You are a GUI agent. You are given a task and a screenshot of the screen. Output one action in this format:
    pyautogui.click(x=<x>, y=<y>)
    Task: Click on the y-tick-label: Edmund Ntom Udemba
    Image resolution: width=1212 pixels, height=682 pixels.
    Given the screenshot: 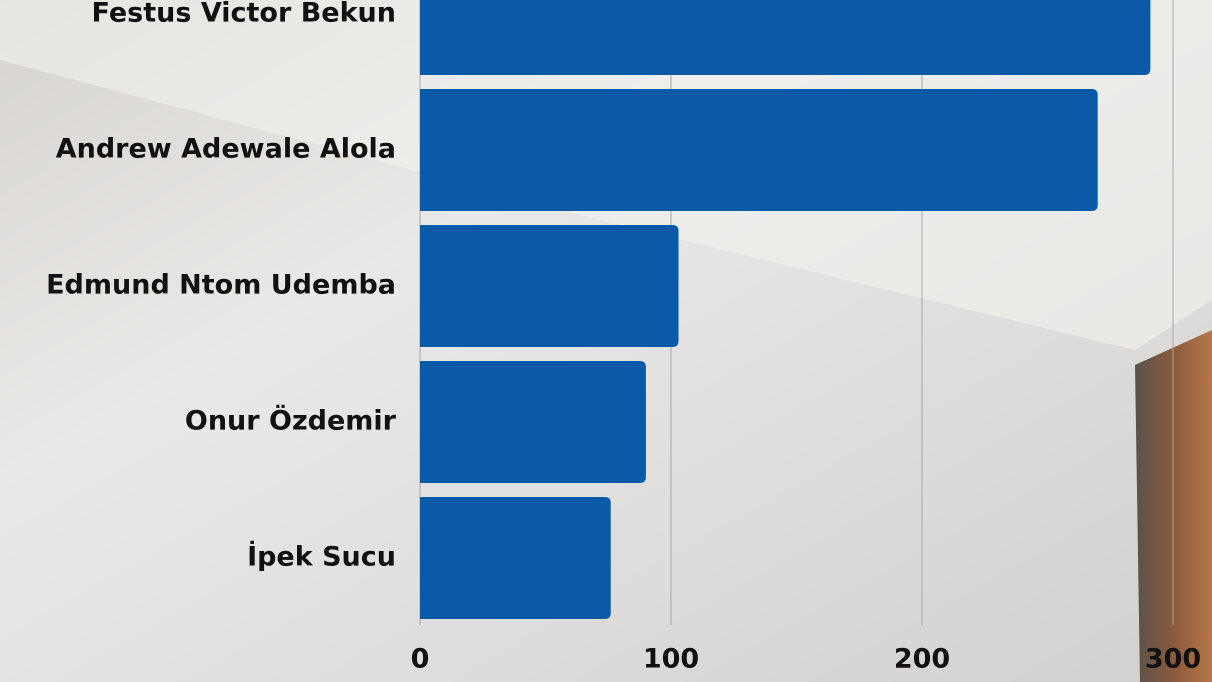 What is the action you would take?
    pyautogui.click(x=221, y=285)
    